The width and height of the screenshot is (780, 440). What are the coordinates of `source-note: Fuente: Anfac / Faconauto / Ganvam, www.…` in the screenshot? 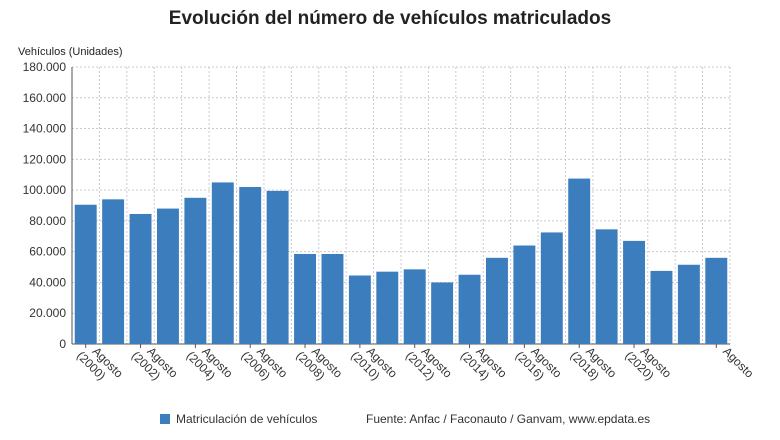 It's located at (508, 419).